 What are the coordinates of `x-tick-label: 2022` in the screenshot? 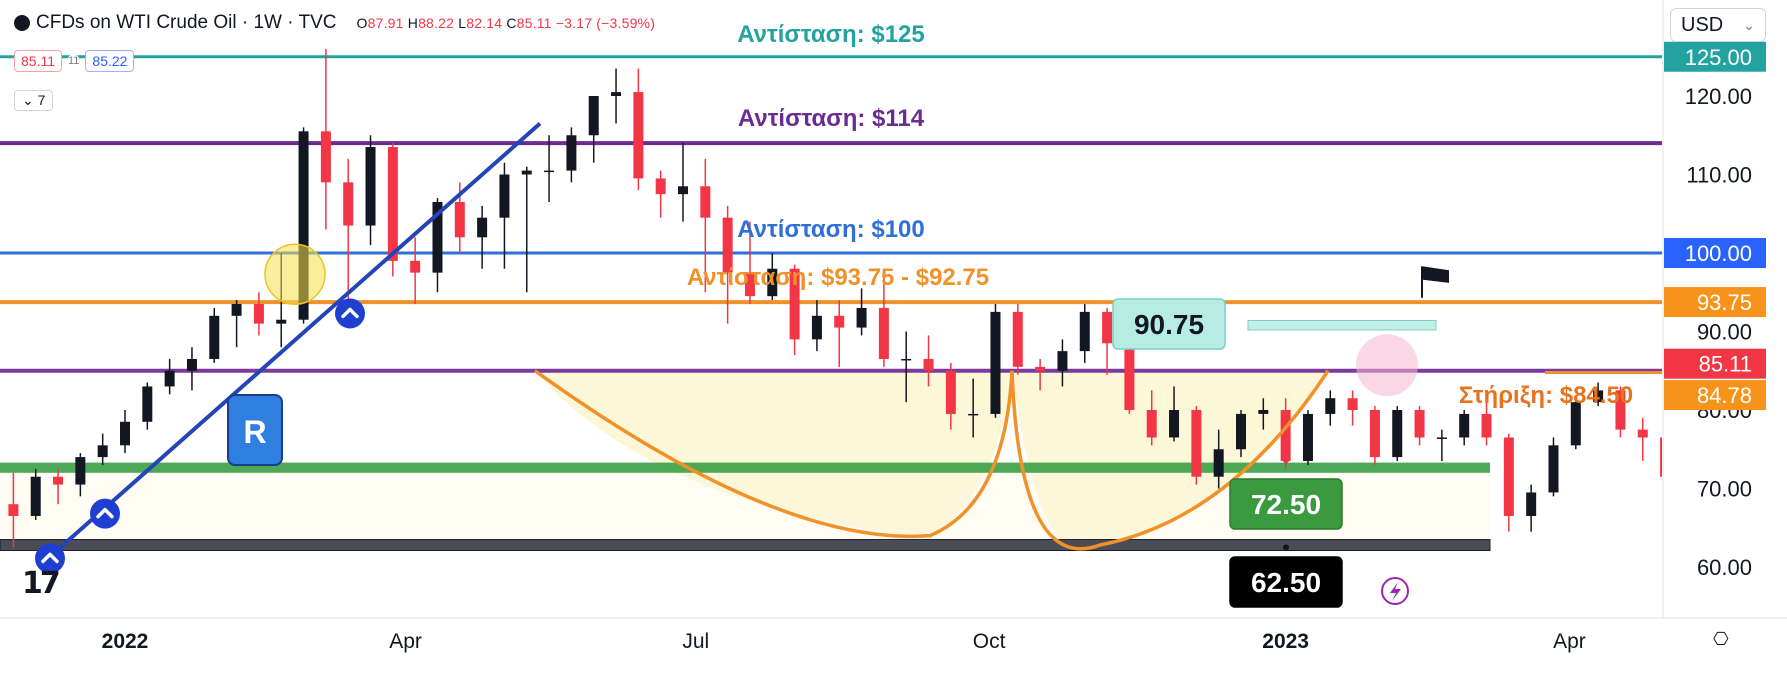 It's located at (125, 641).